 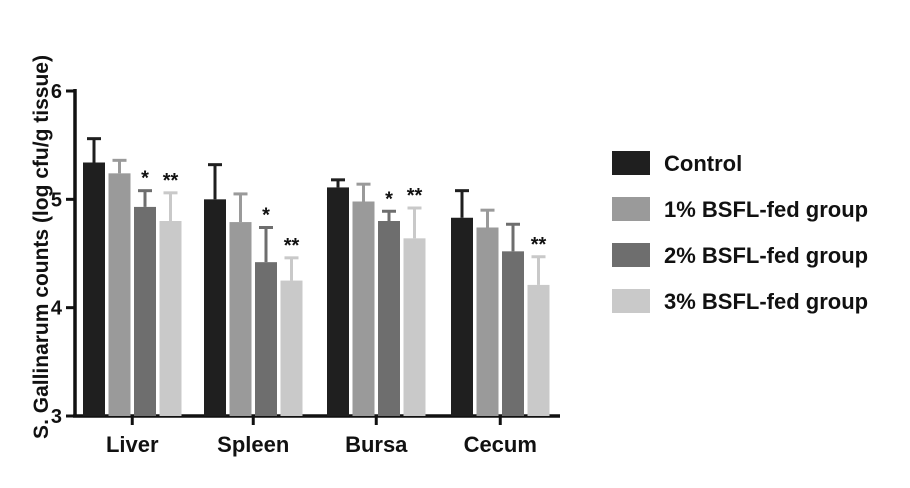 I want to click on y-tick-label: 4, so click(x=57, y=309).